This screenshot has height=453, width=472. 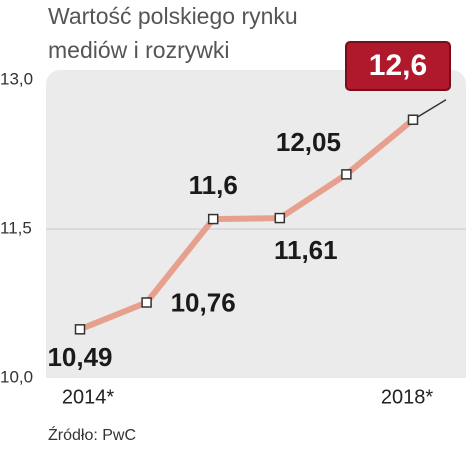 What do you see at coordinates (16, 376) in the screenshot?
I see `y-tick-label: 10,0` at bounding box center [16, 376].